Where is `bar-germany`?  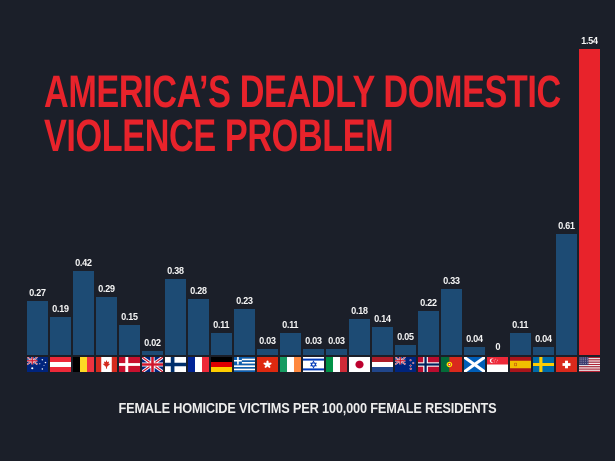 bar-germany is located at coordinates (221, 344).